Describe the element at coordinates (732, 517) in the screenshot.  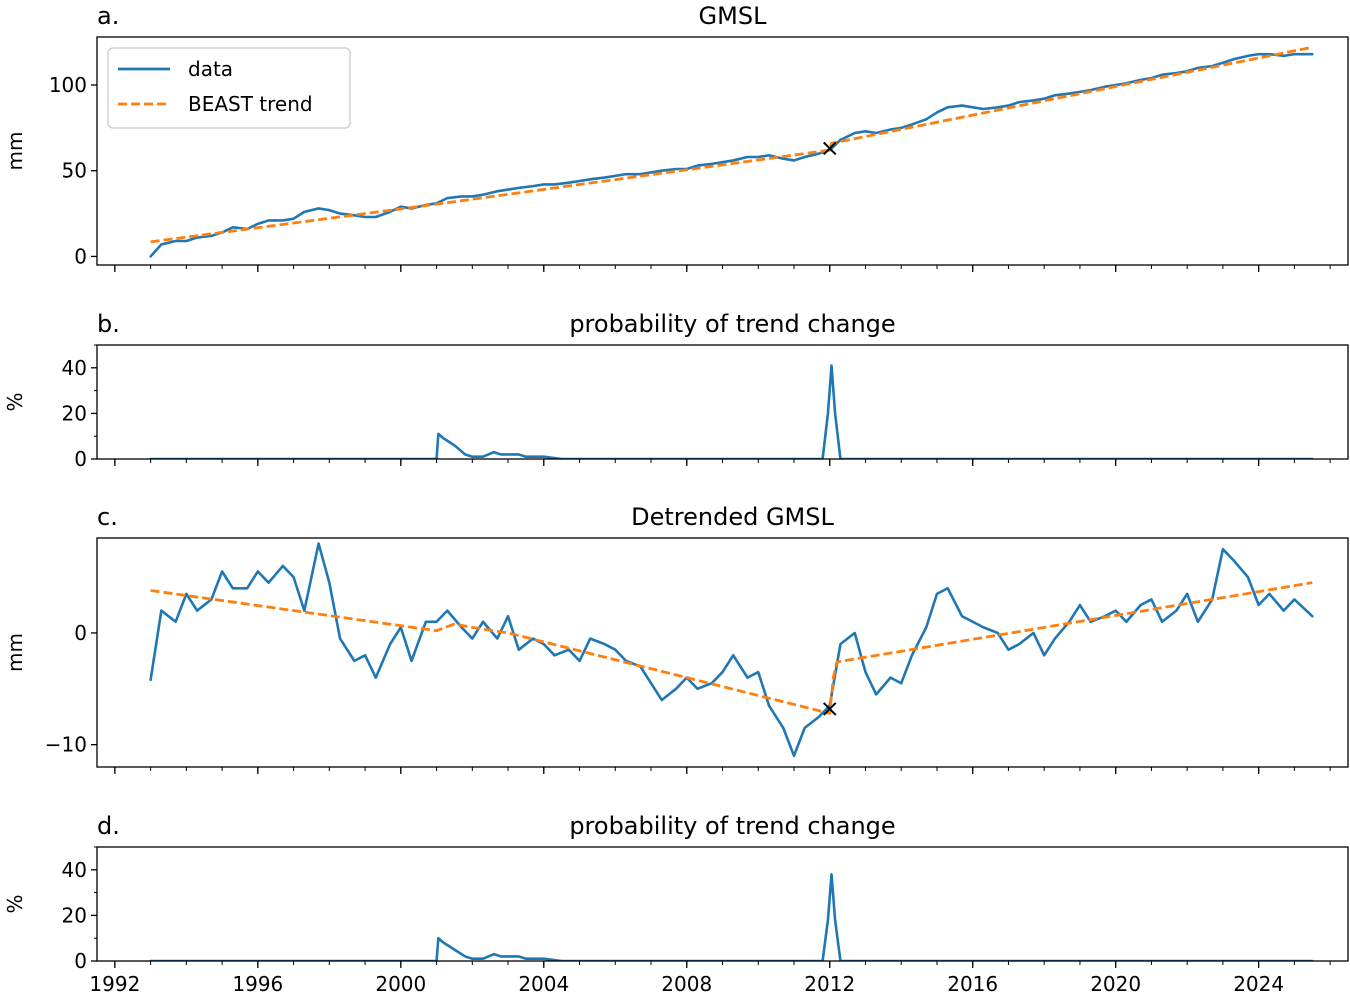
I see `panel-title: Detrended GMSL` at that location.